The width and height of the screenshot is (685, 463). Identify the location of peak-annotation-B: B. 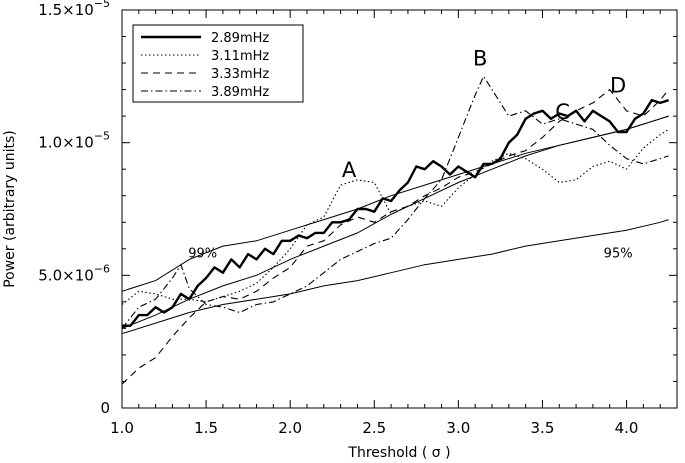
(480, 59).